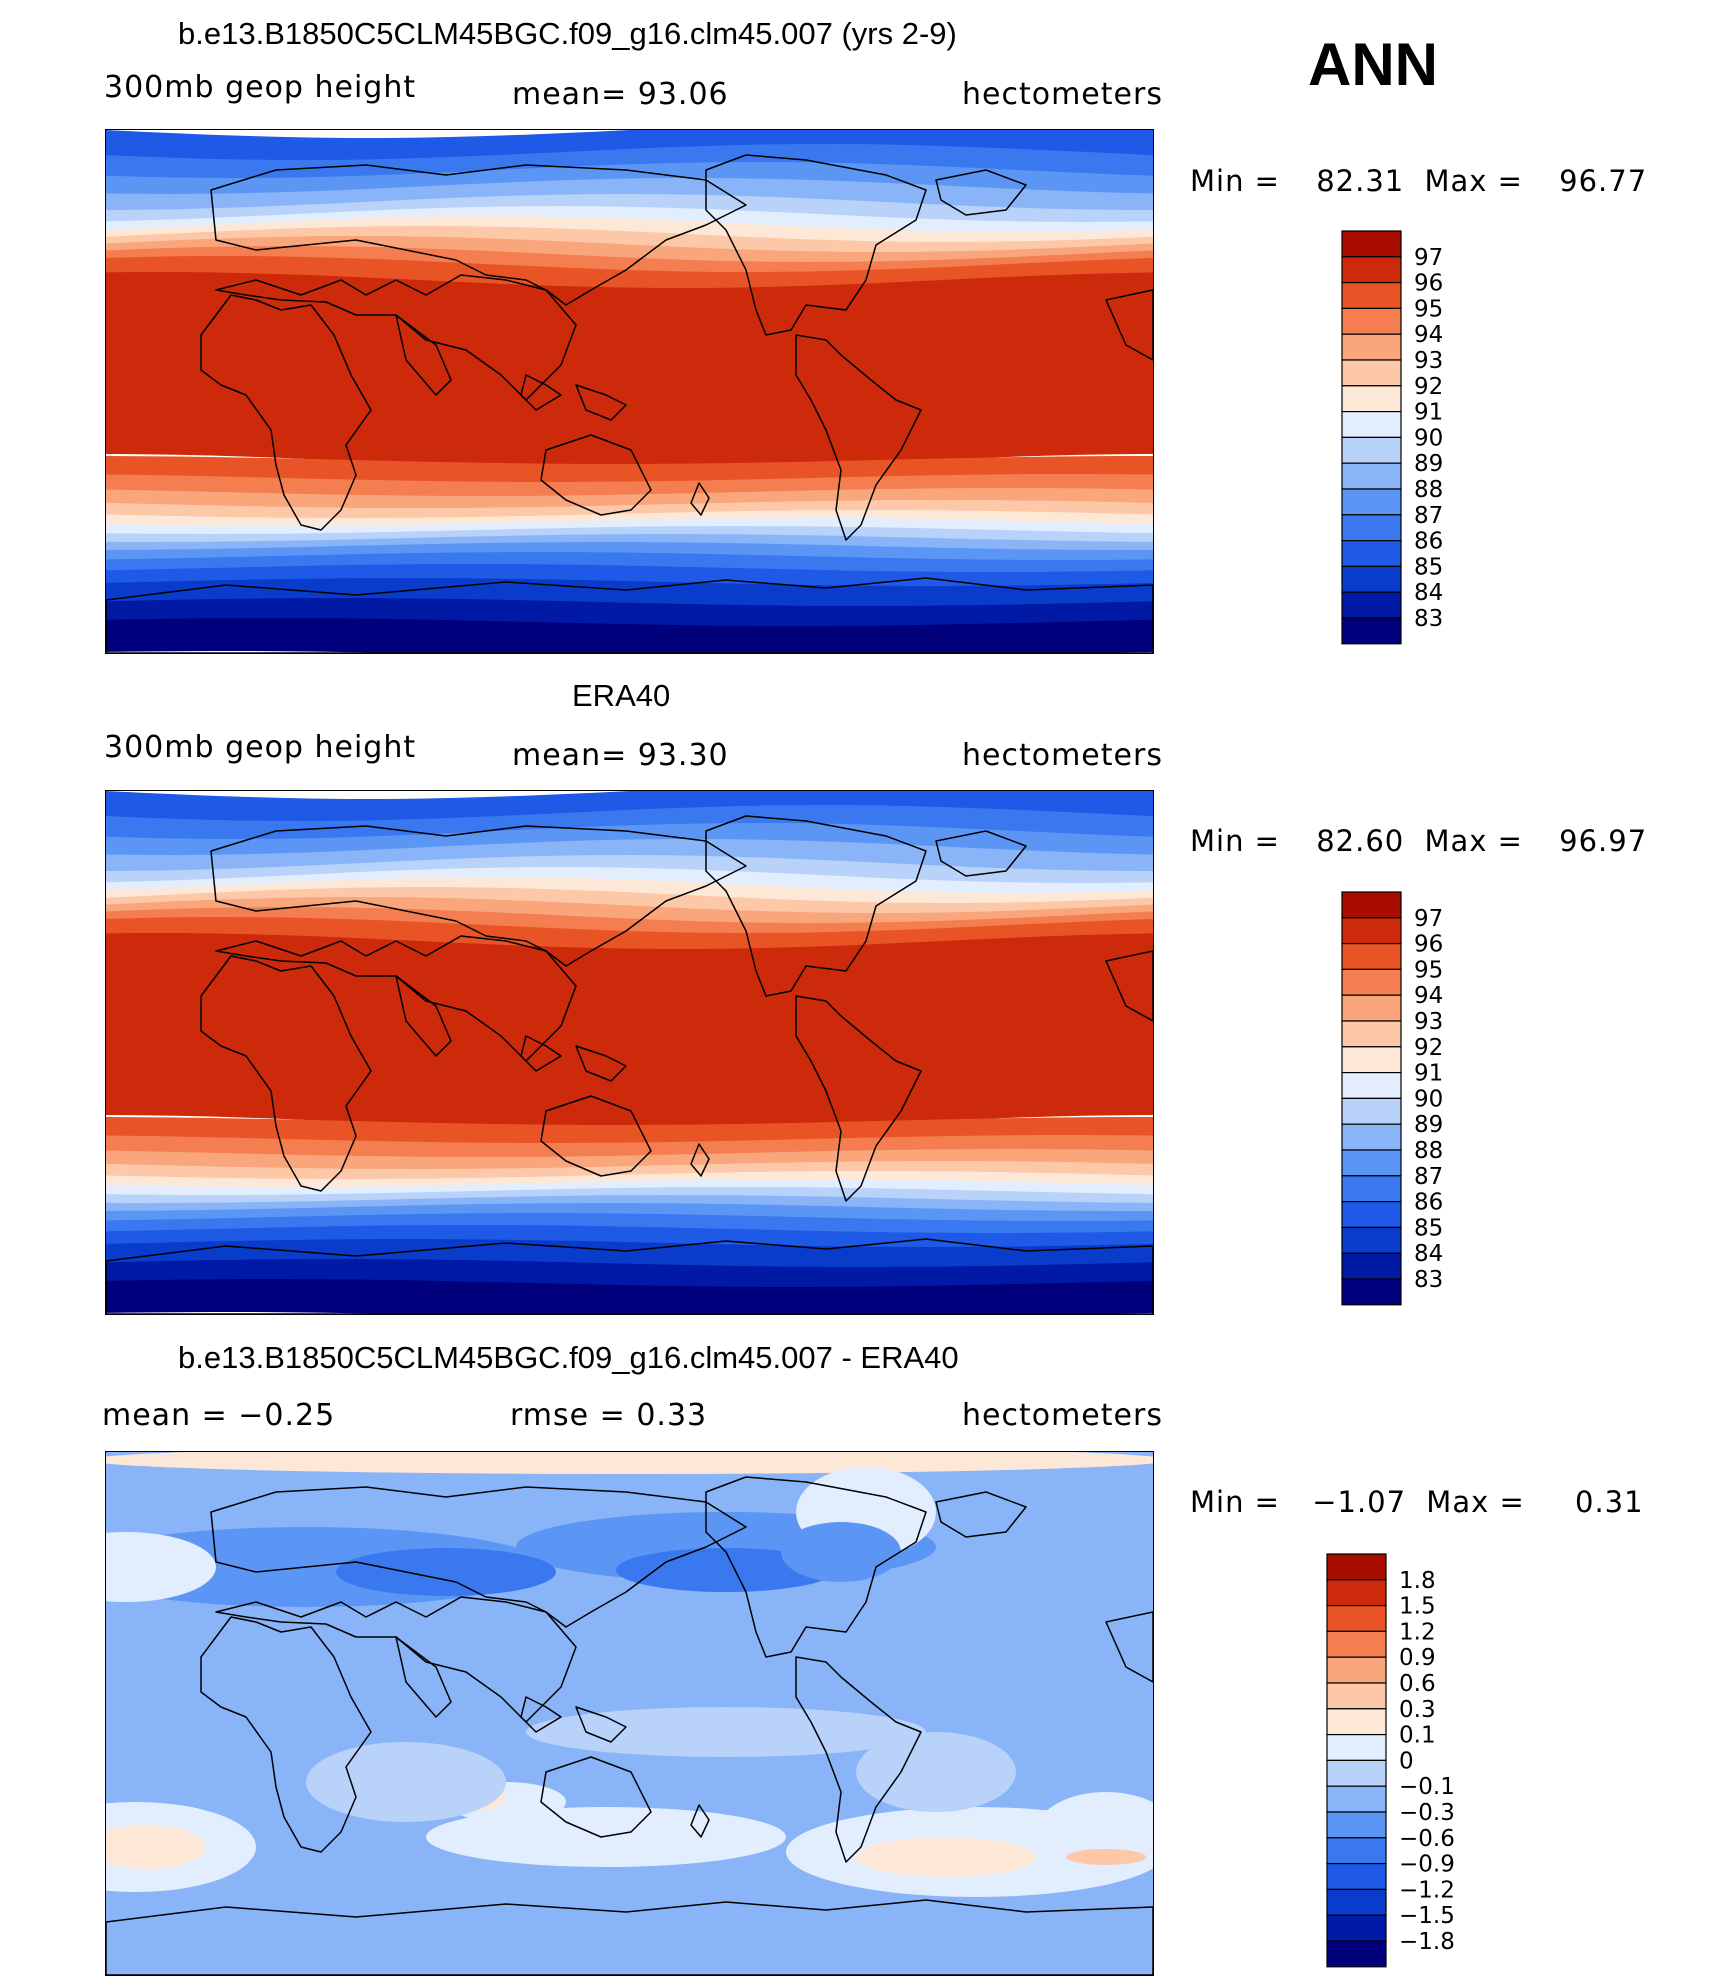 The width and height of the screenshot is (1710, 1979). What do you see at coordinates (1428, 996) in the screenshot?
I see `colorbar-tick-label: 94` at bounding box center [1428, 996].